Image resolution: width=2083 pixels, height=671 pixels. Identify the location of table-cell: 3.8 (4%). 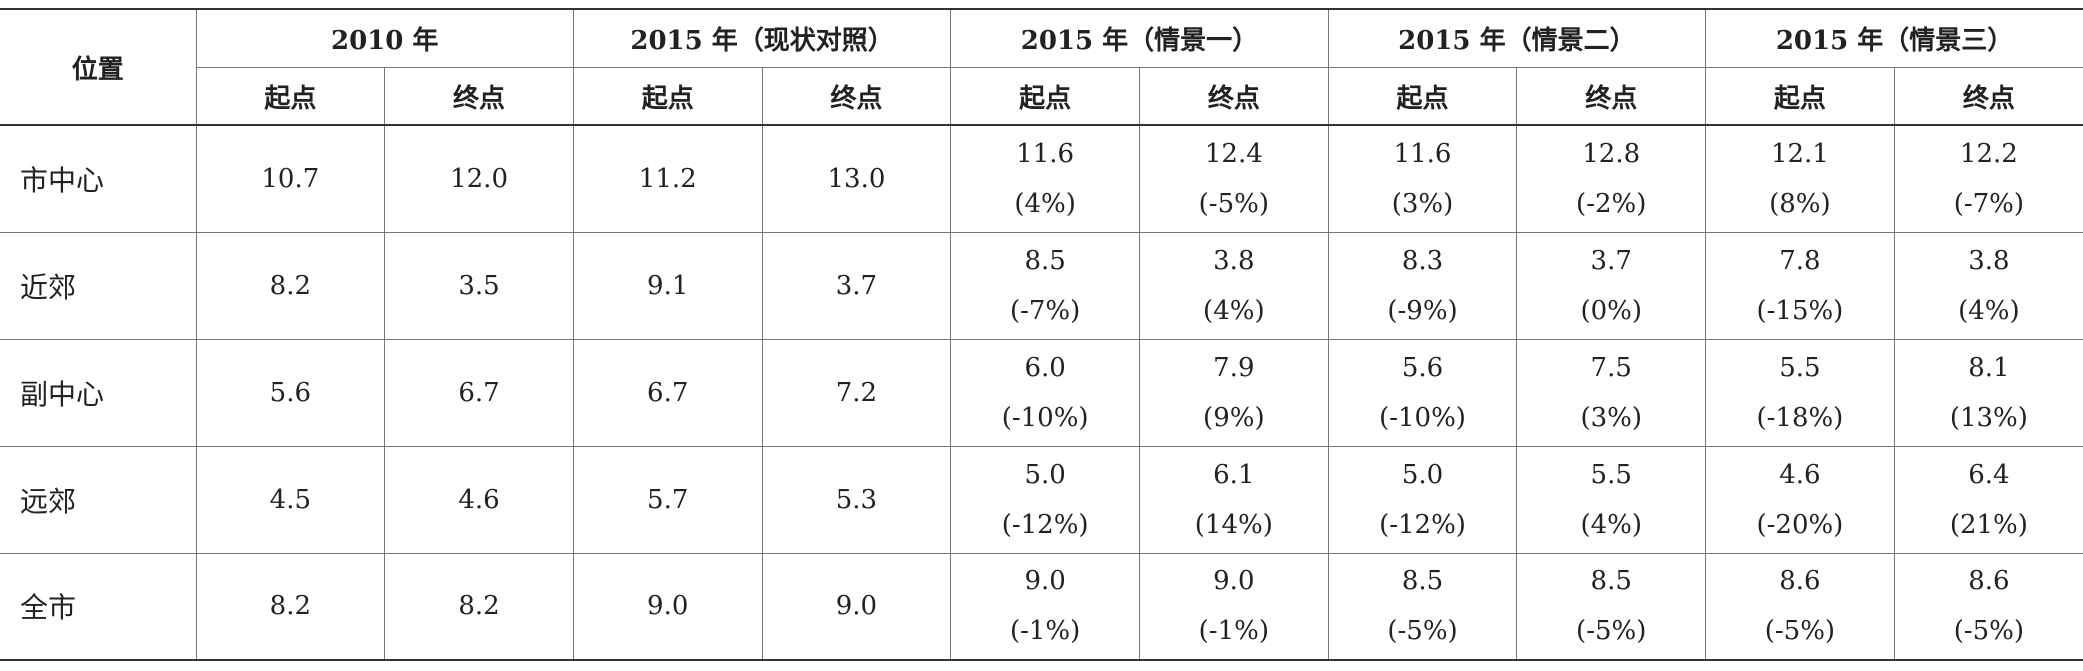
(1988, 285).